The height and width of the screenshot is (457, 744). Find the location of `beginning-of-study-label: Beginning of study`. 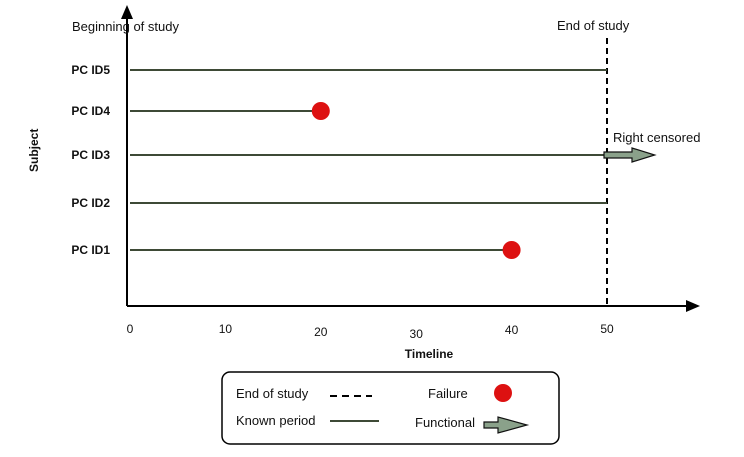

beginning-of-study-label: Beginning of study is located at coordinates (125, 26).